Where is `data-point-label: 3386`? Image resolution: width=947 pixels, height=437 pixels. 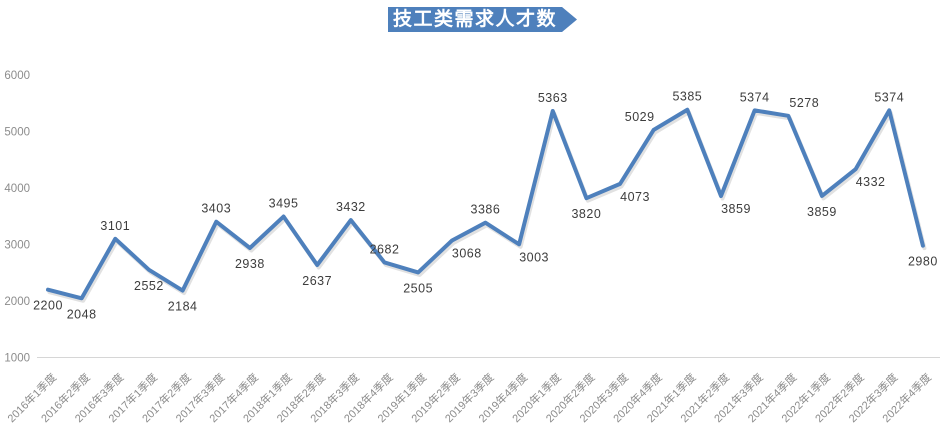 data-point-label: 3386 is located at coordinates (486, 210).